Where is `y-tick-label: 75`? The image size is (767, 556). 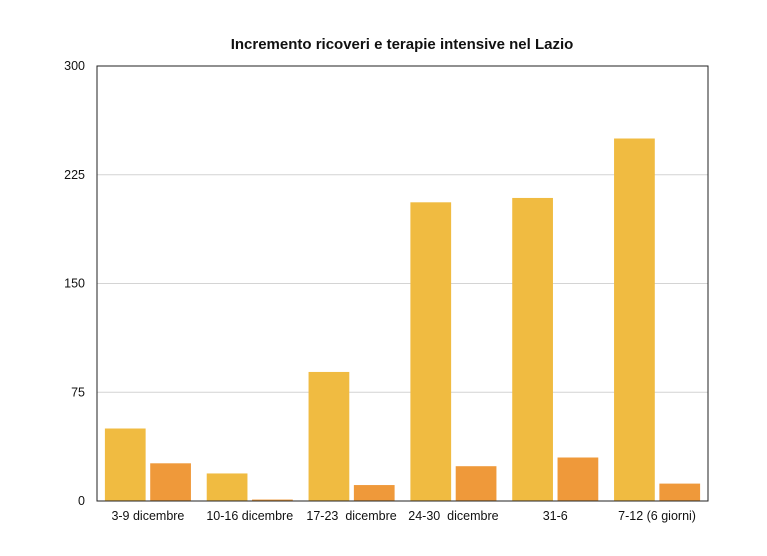
y-tick-label: 75 is located at coordinates (78, 392).